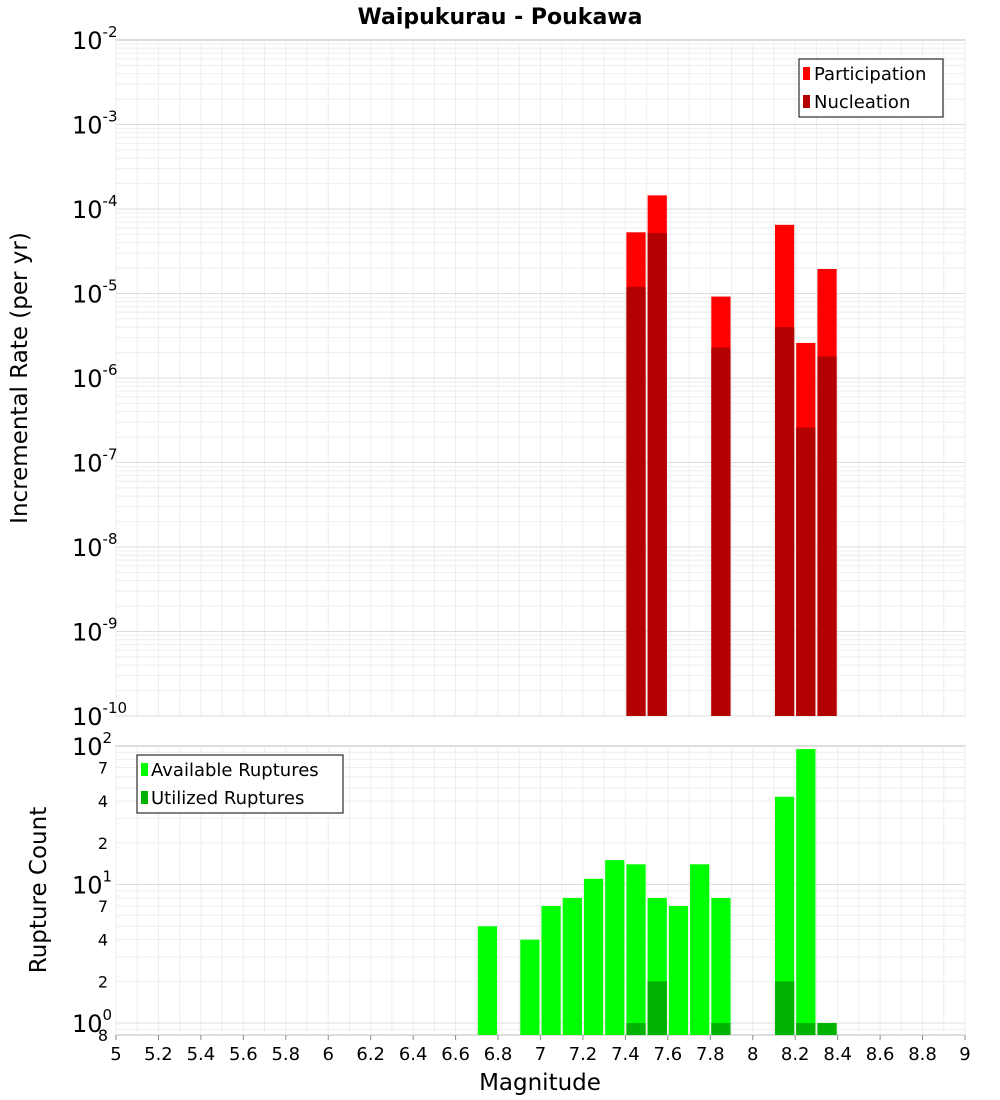  I want to click on x-tick-label: 7.4, so click(625, 1054).